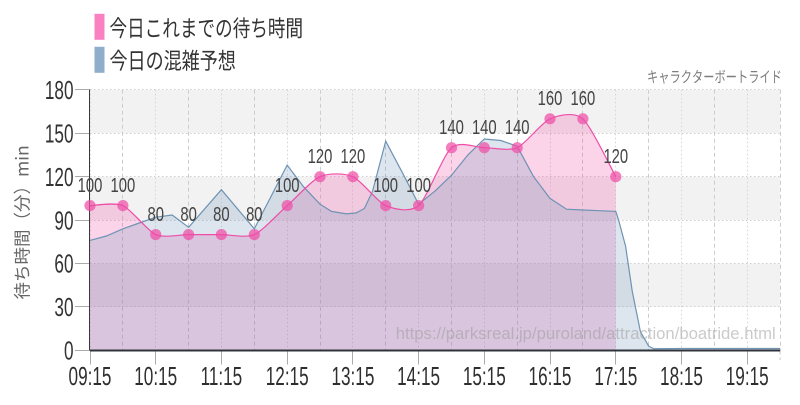  Describe the element at coordinates (287, 377) in the screenshot. I see `svg-text: 12:15` at that location.